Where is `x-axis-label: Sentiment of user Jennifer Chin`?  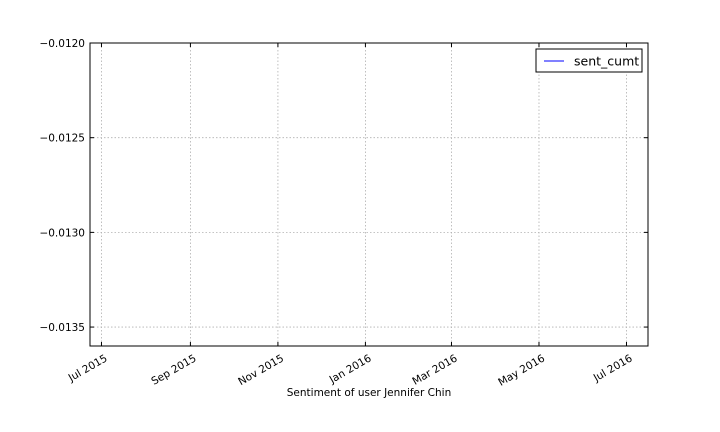
x-axis-label: Sentiment of user Jennifer Chin is located at coordinates (369, 393).